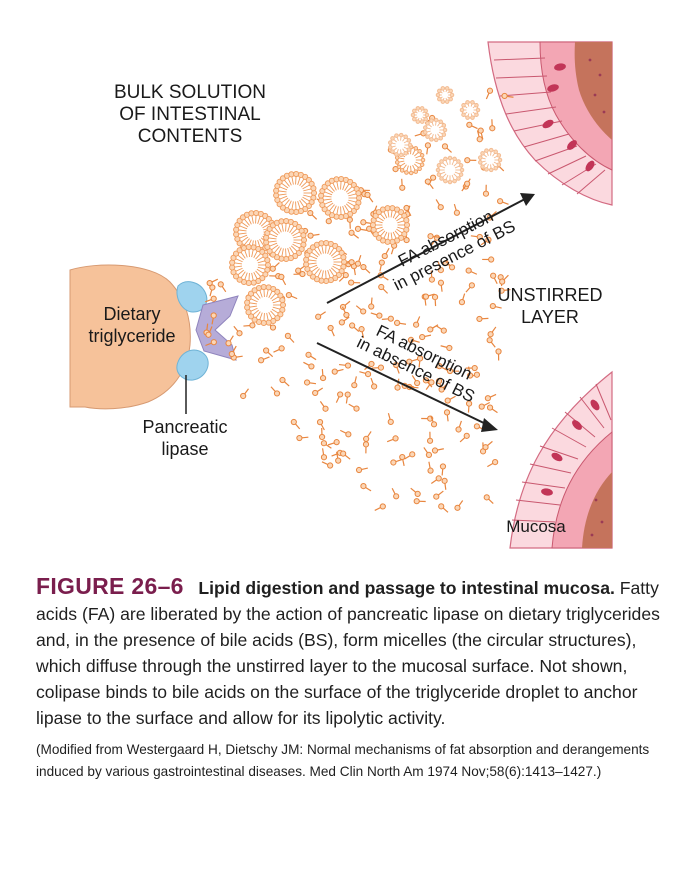 The width and height of the screenshot is (686, 870). What do you see at coordinates (550, 123) in the screenshot?
I see `upper-mucosa` at bounding box center [550, 123].